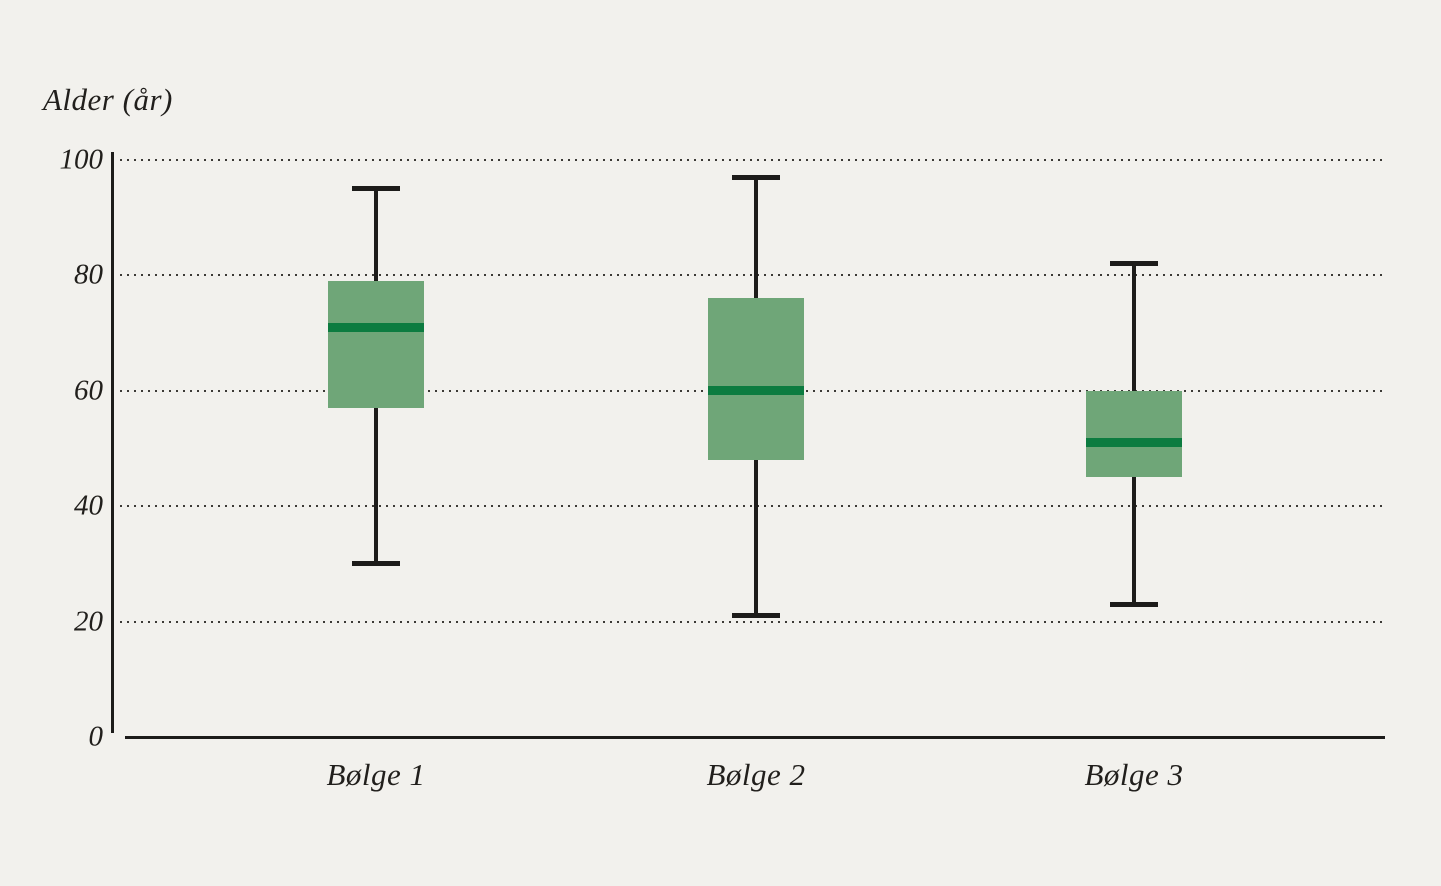 This screenshot has height=886, width=1441. Describe the element at coordinates (88, 390) in the screenshot. I see `y-tick-label-60: 60` at that location.